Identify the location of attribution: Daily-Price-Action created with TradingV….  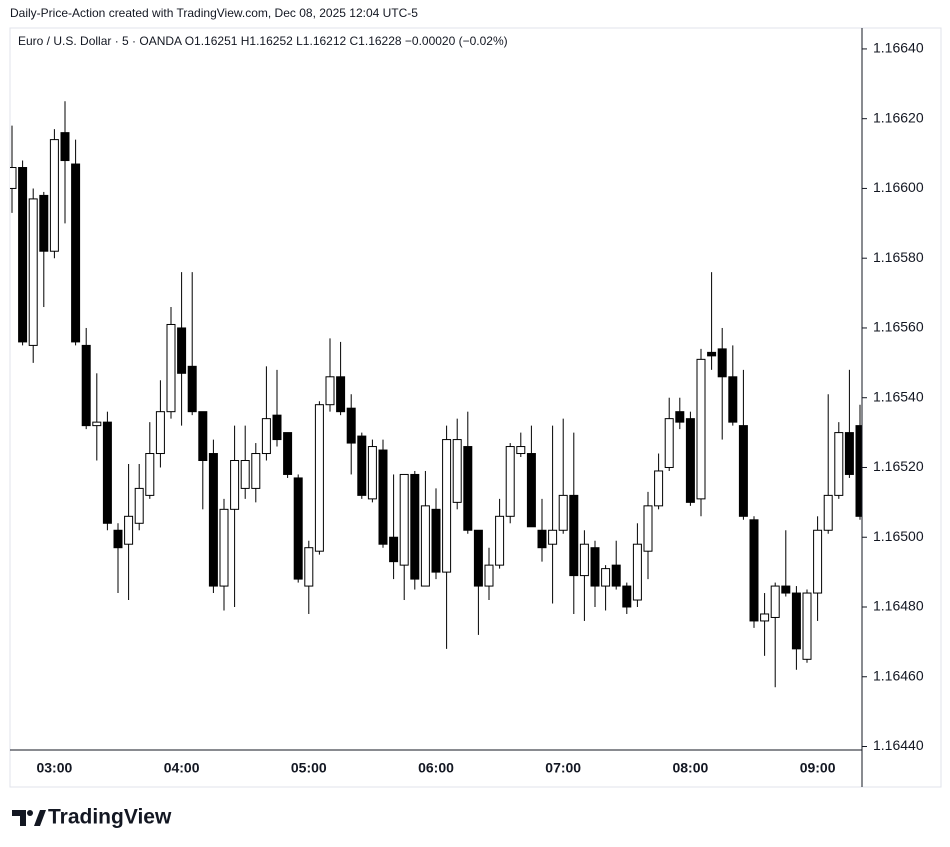
(214, 13).